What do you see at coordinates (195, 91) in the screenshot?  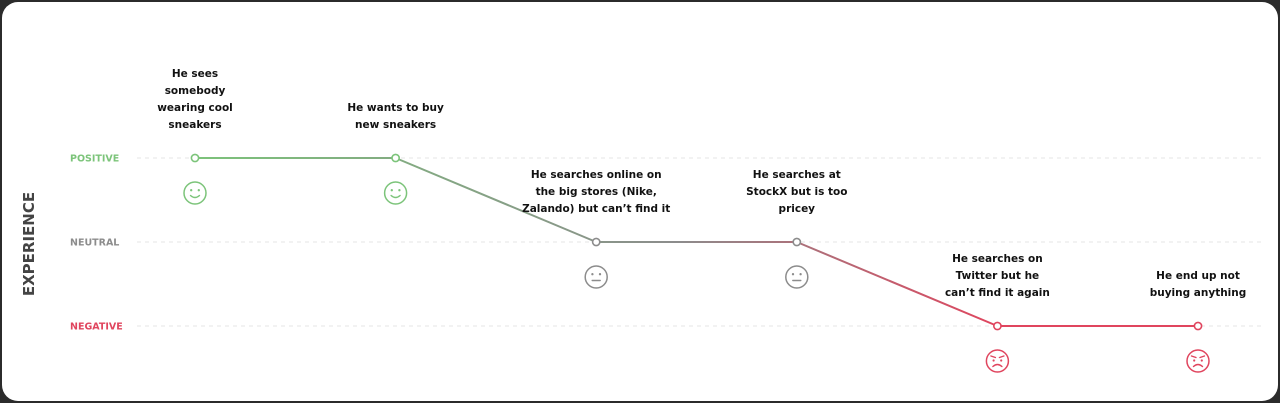 I see `step-1-label-line: somebody` at bounding box center [195, 91].